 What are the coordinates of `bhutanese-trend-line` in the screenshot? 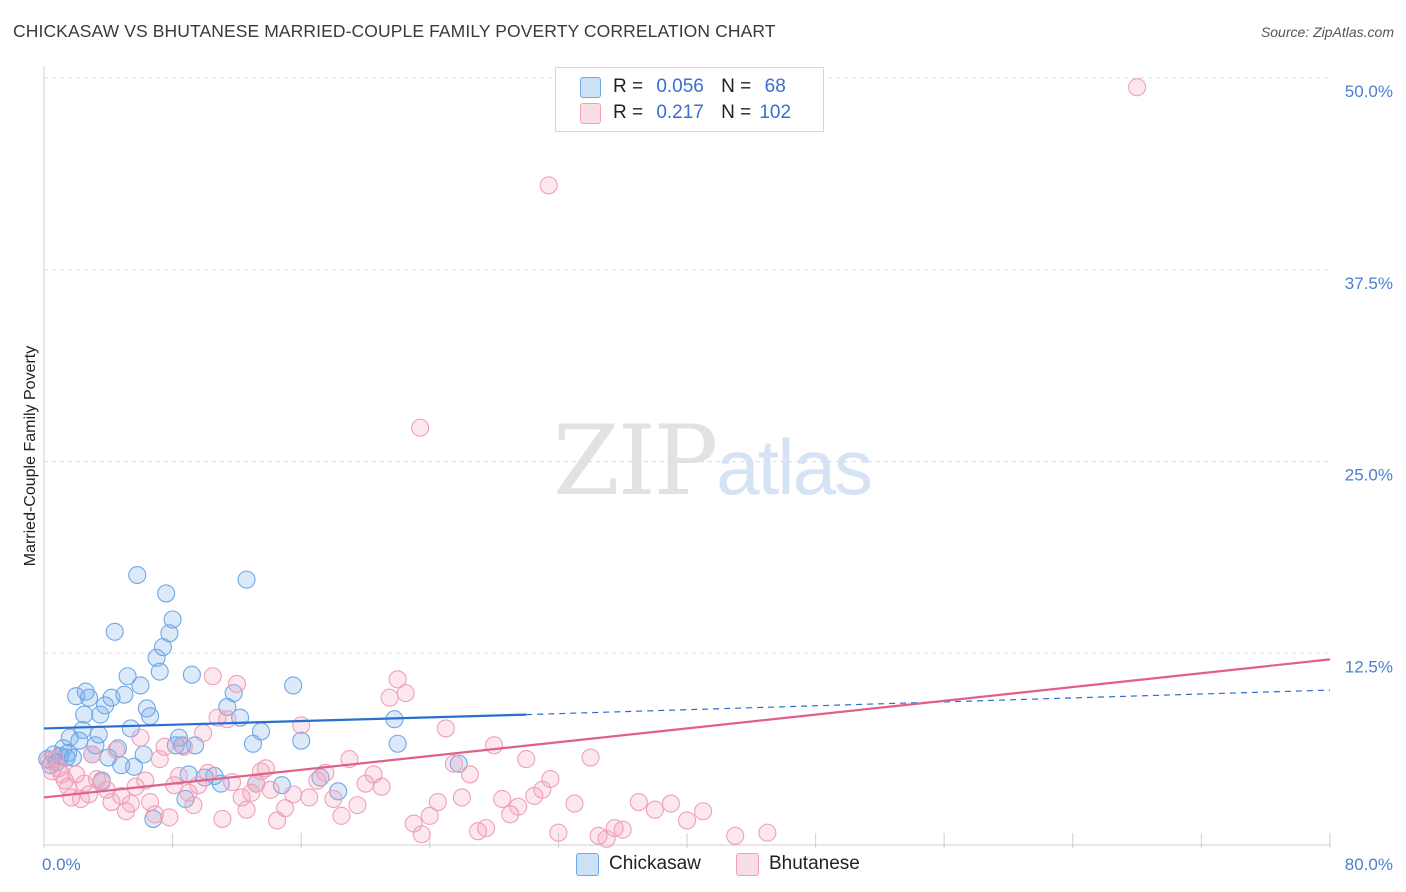 It's located at (687, 728).